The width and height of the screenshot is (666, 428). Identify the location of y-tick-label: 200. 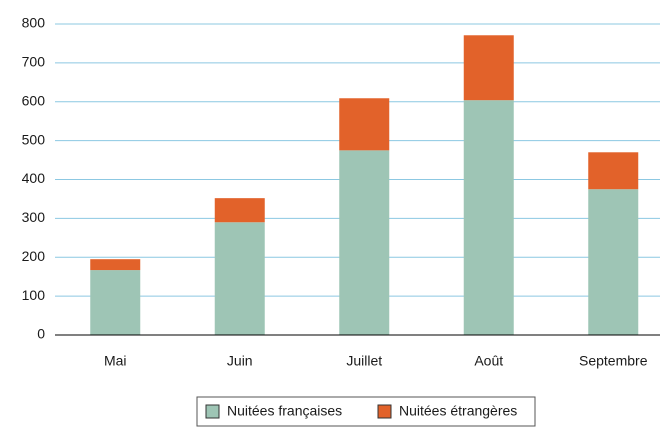
(34, 256).